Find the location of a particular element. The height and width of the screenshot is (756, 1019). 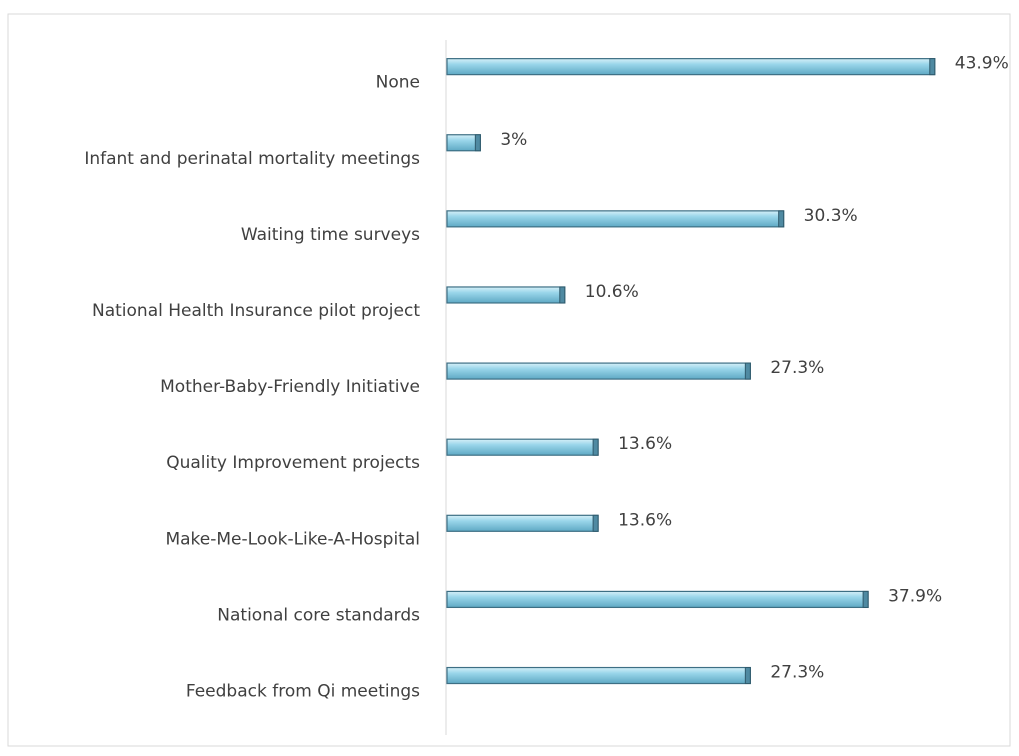

y-tick-label: Feedback from Qi meetings is located at coordinates (303, 692).